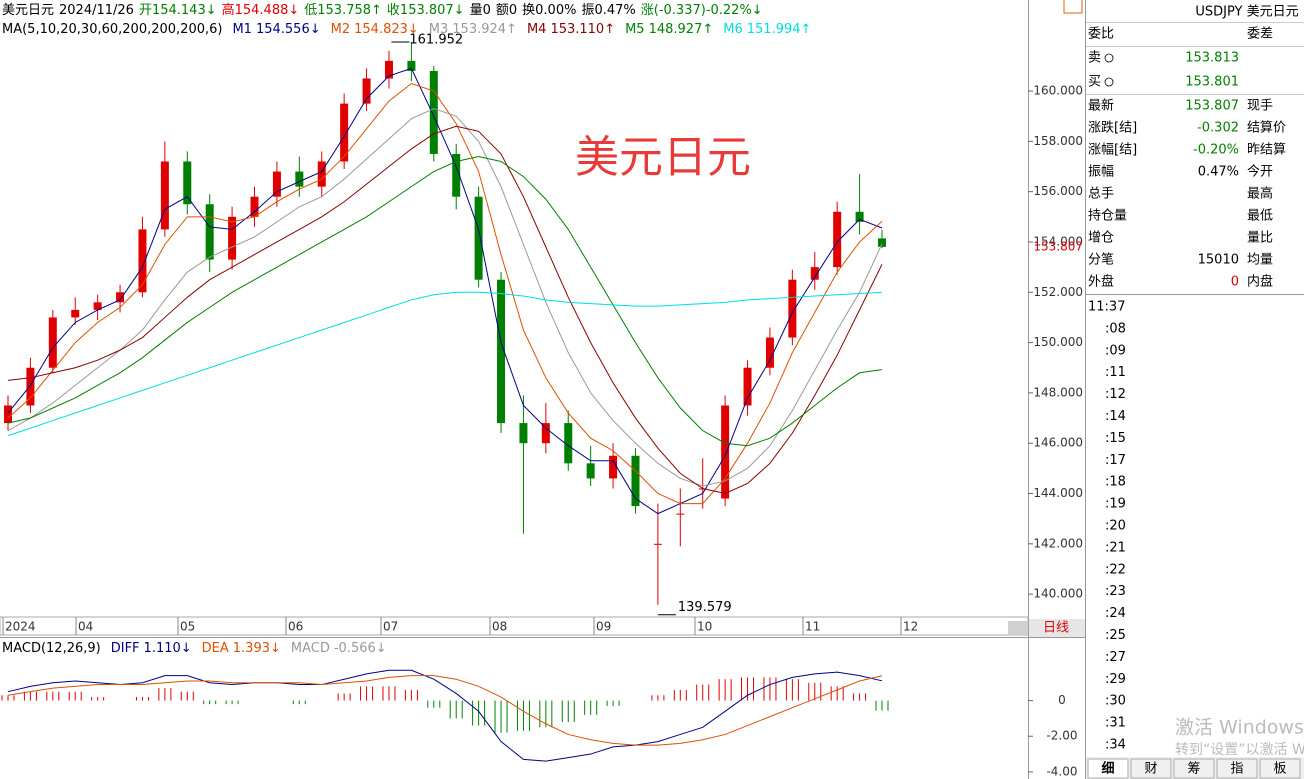 Image resolution: width=1304 pixels, height=779 pixels. I want to click on tick-time: :12, so click(1115, 394).